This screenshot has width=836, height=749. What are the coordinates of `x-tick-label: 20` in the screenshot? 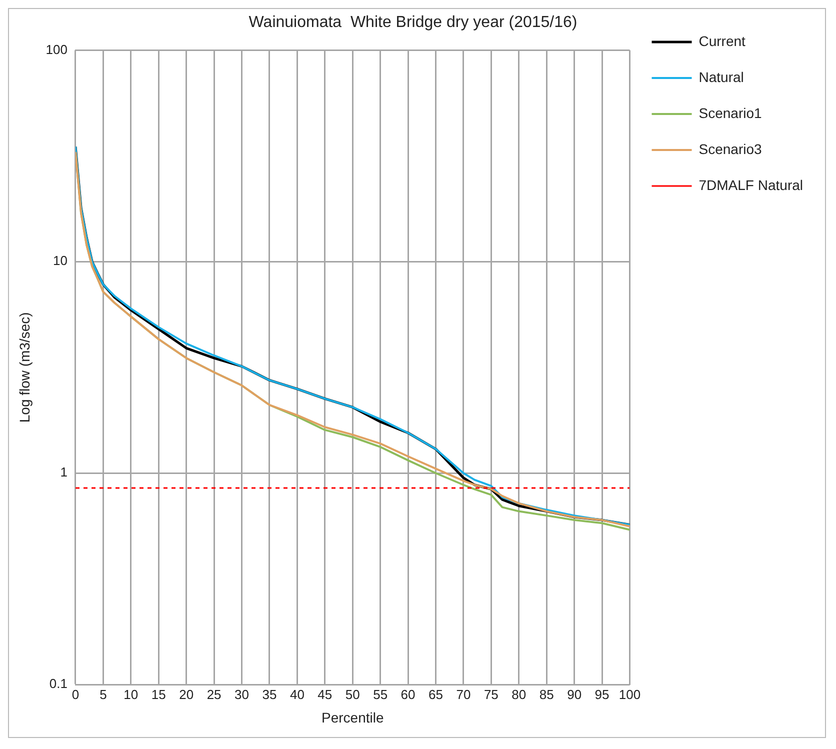 It's located at (186, 694).